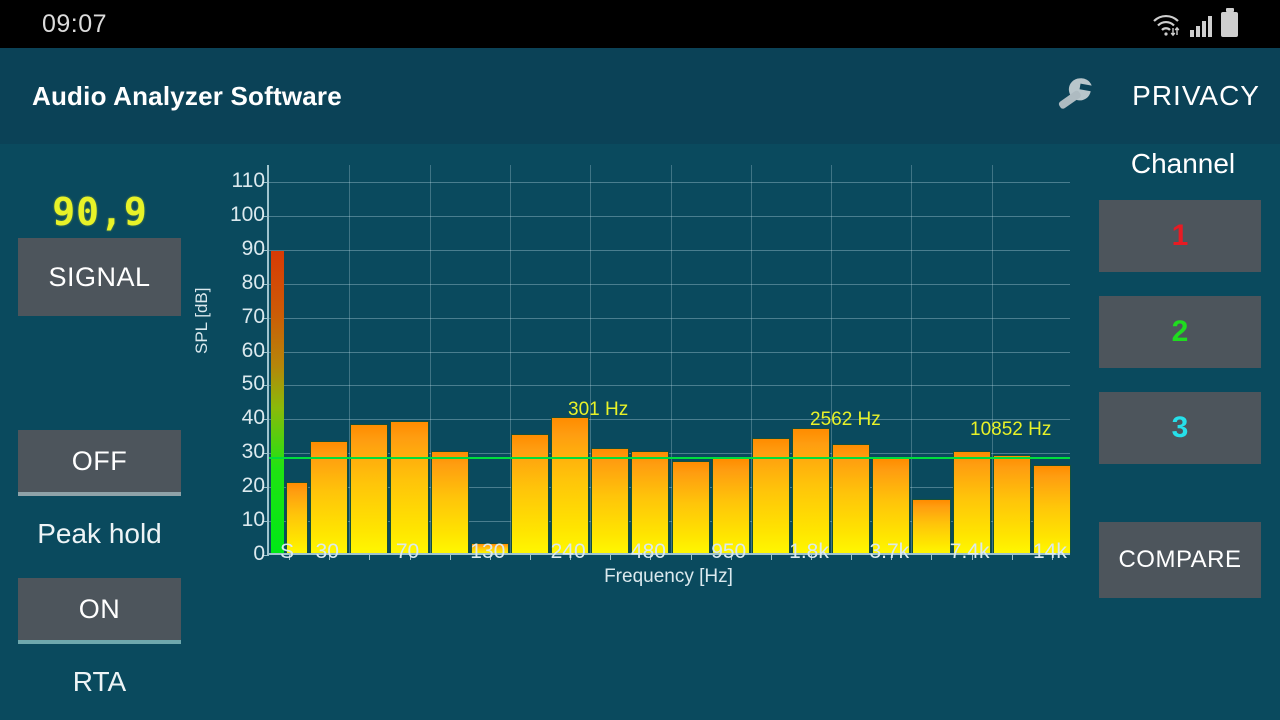 The image size is (1280, 720). What do you see at coordinates (187, 95) in the screenshot?
I see `app-title: Audio Analyzer Software` at bounding box center [187, 95].